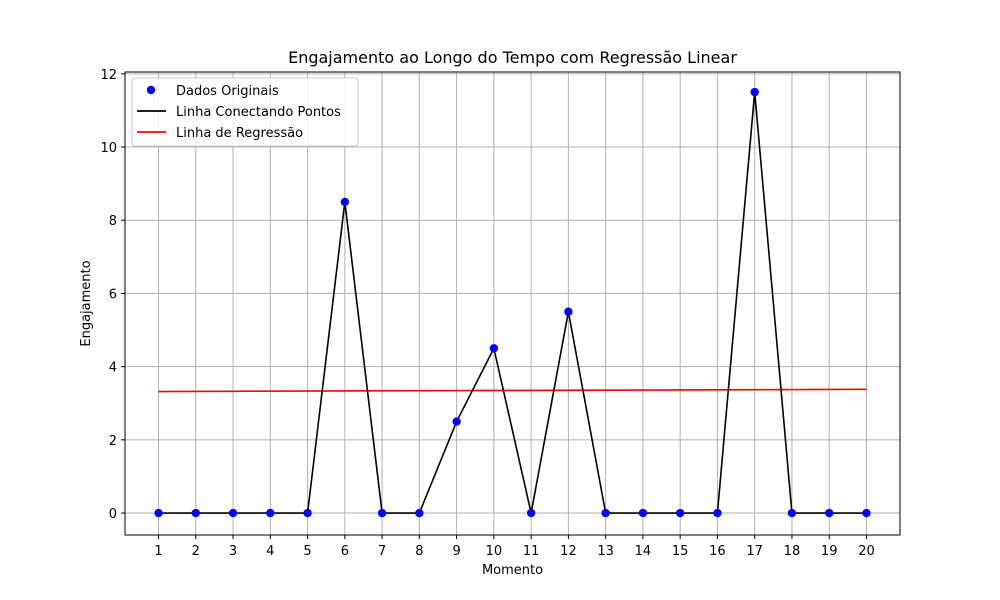 Image resolution: width=1000 pixels, height=600 pixels. I want to click on x-tick-label: 7, so click(382, 551).